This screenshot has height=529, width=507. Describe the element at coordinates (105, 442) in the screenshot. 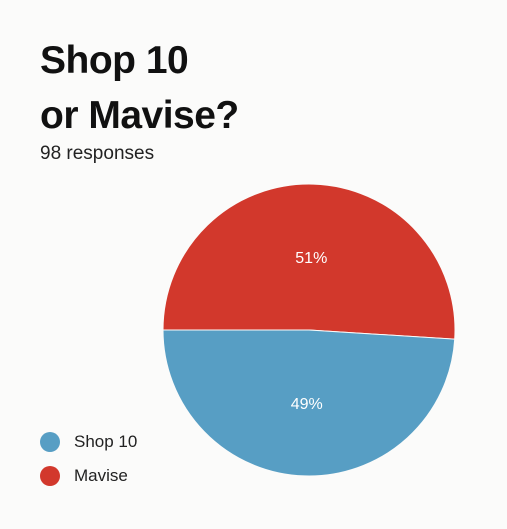

I see `legend-label-shop-10: Shop 10` at that location.